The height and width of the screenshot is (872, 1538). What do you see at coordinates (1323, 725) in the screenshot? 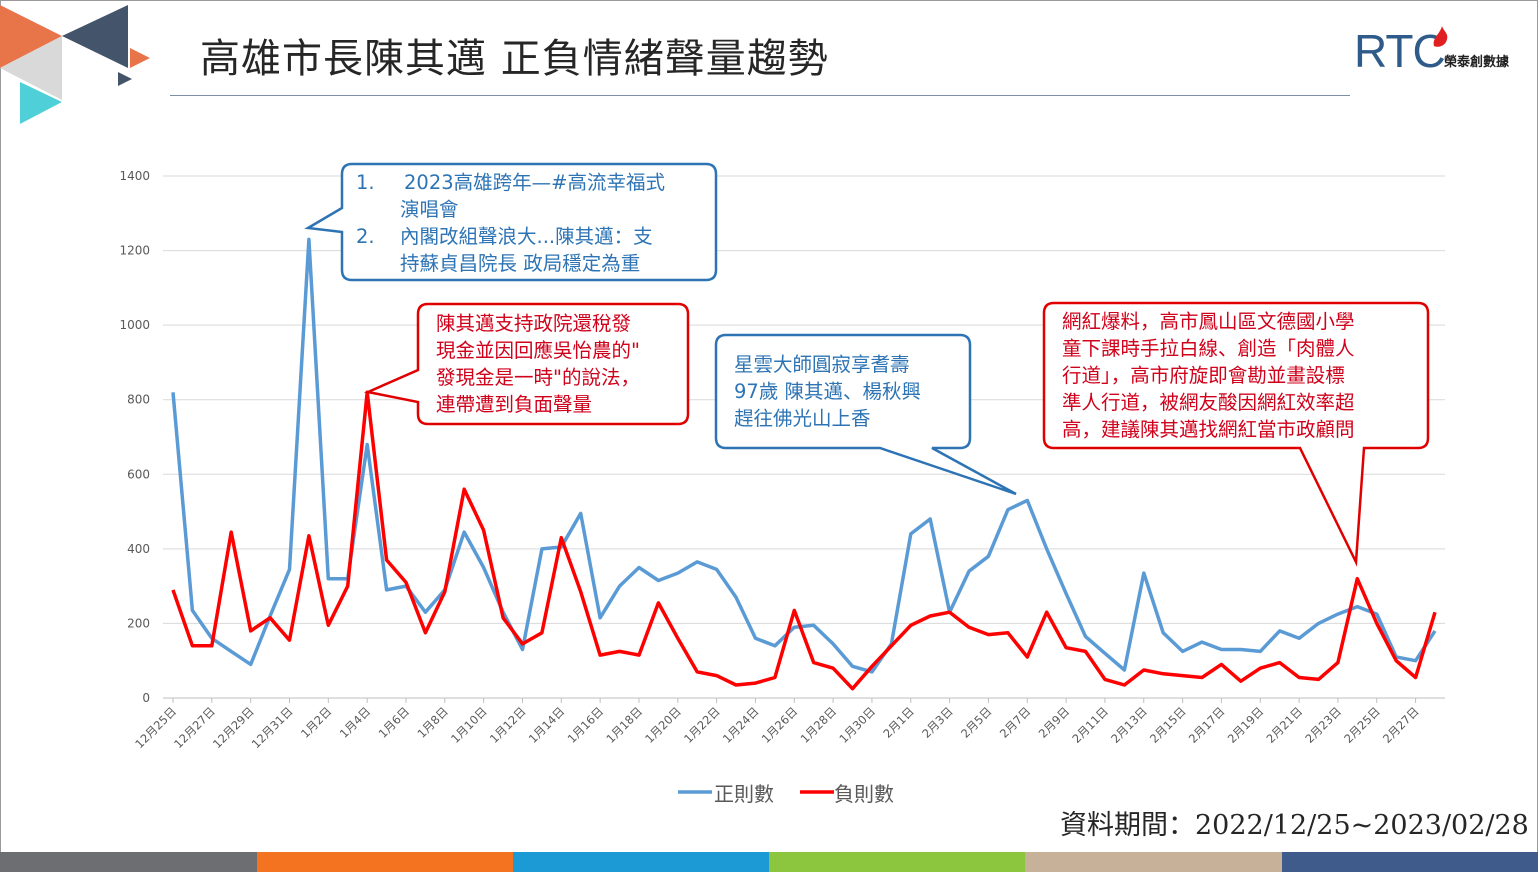
I see `x-tick-label: 2月23日` at bounding box center [1323, 725].